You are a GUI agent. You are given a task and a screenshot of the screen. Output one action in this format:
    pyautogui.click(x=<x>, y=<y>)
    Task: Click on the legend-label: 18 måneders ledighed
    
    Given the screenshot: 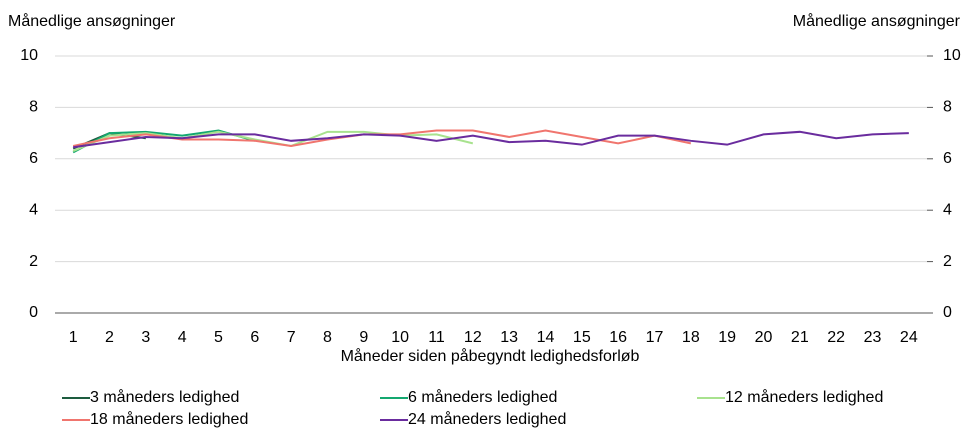 What is the action you would take?
    pyautogui.click(x=169, y=419)
    